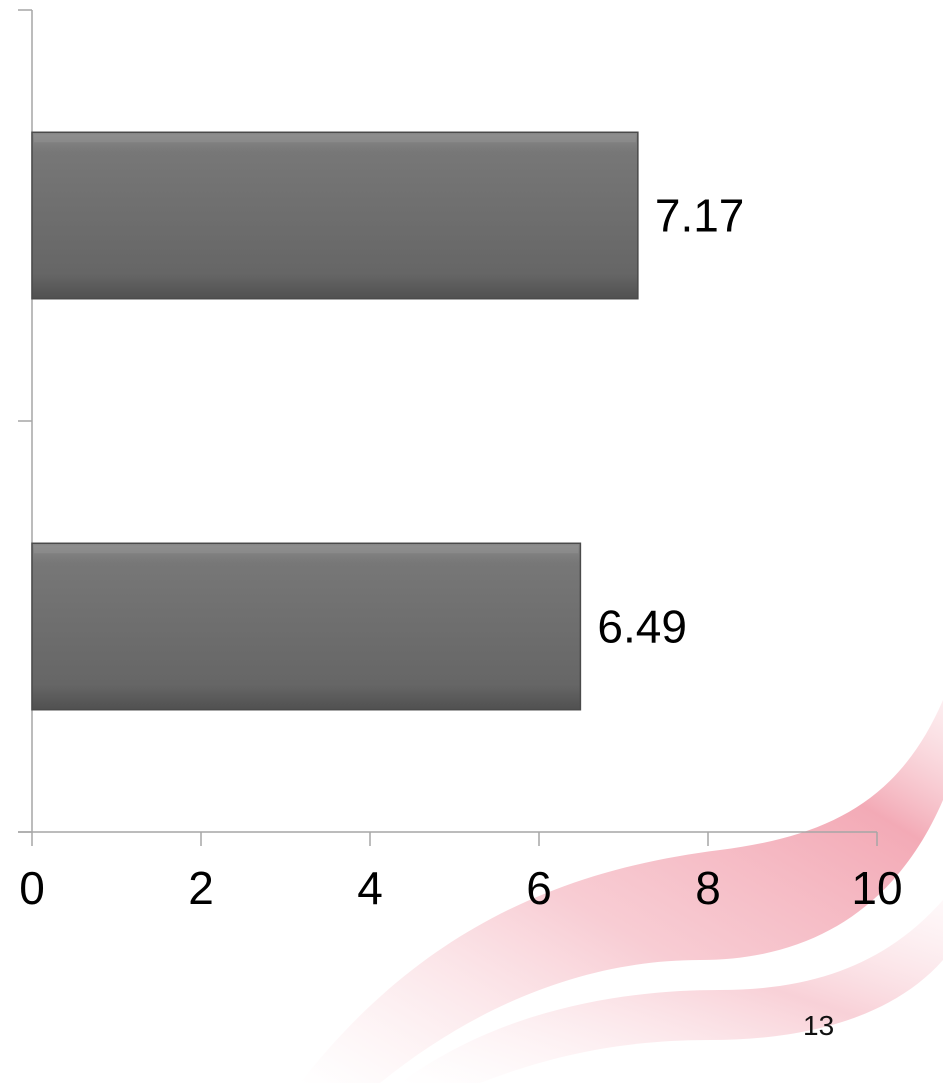 This screenshot has height=1083, width=943. Describe the element at coordinates (32, 888) in the screenshot. I see `x-tick-label: 0` at that location.